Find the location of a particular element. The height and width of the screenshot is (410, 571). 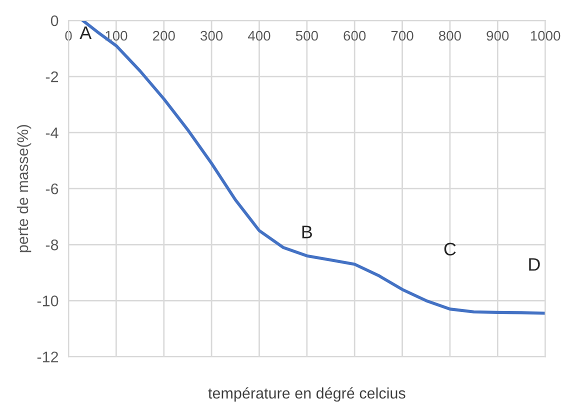

annotation: D is located at coordinates (534, 264).